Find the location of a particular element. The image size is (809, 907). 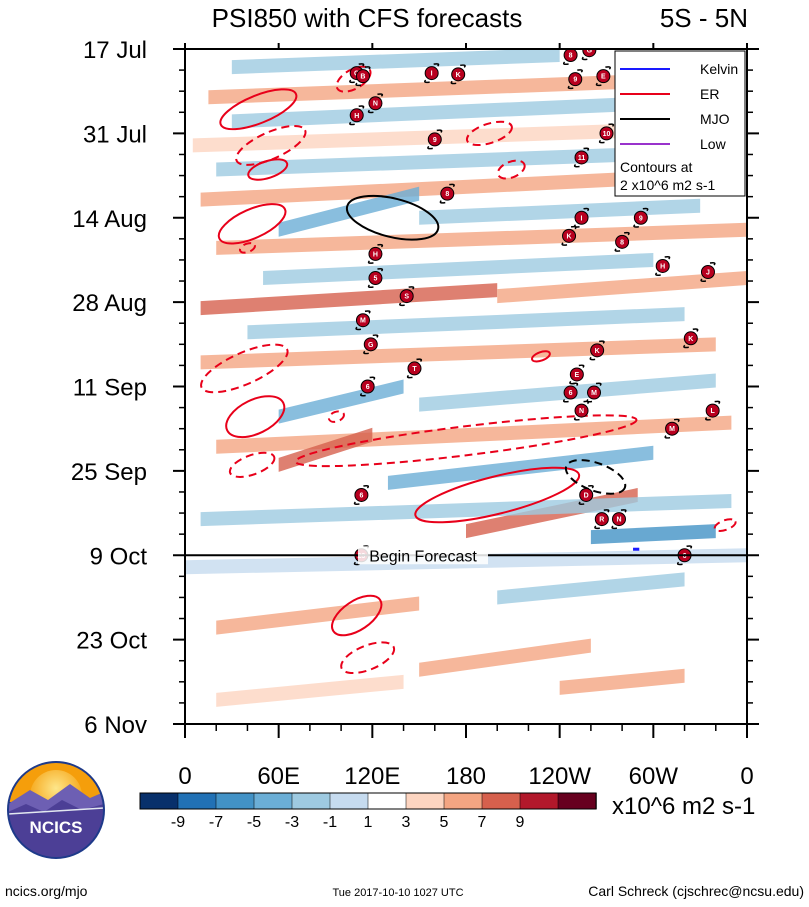

legend-note-line2: 2 x10^6 m2 s-1 is located at coordinates (667, 185).